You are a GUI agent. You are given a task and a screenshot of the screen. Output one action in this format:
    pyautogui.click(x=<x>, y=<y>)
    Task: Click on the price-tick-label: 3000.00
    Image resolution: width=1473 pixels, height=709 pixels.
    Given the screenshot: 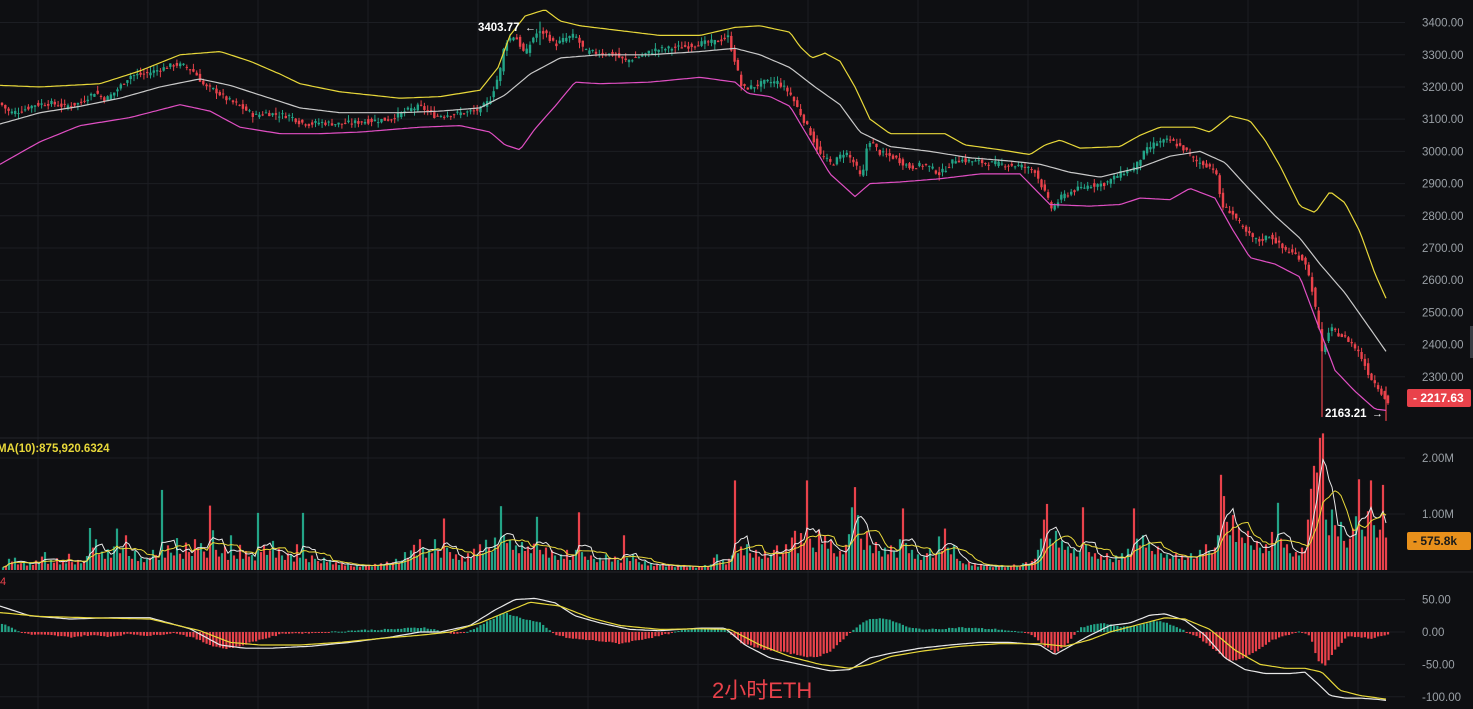 What is the action you would take?
    pyautogui.click(x=1443, y=152)
    